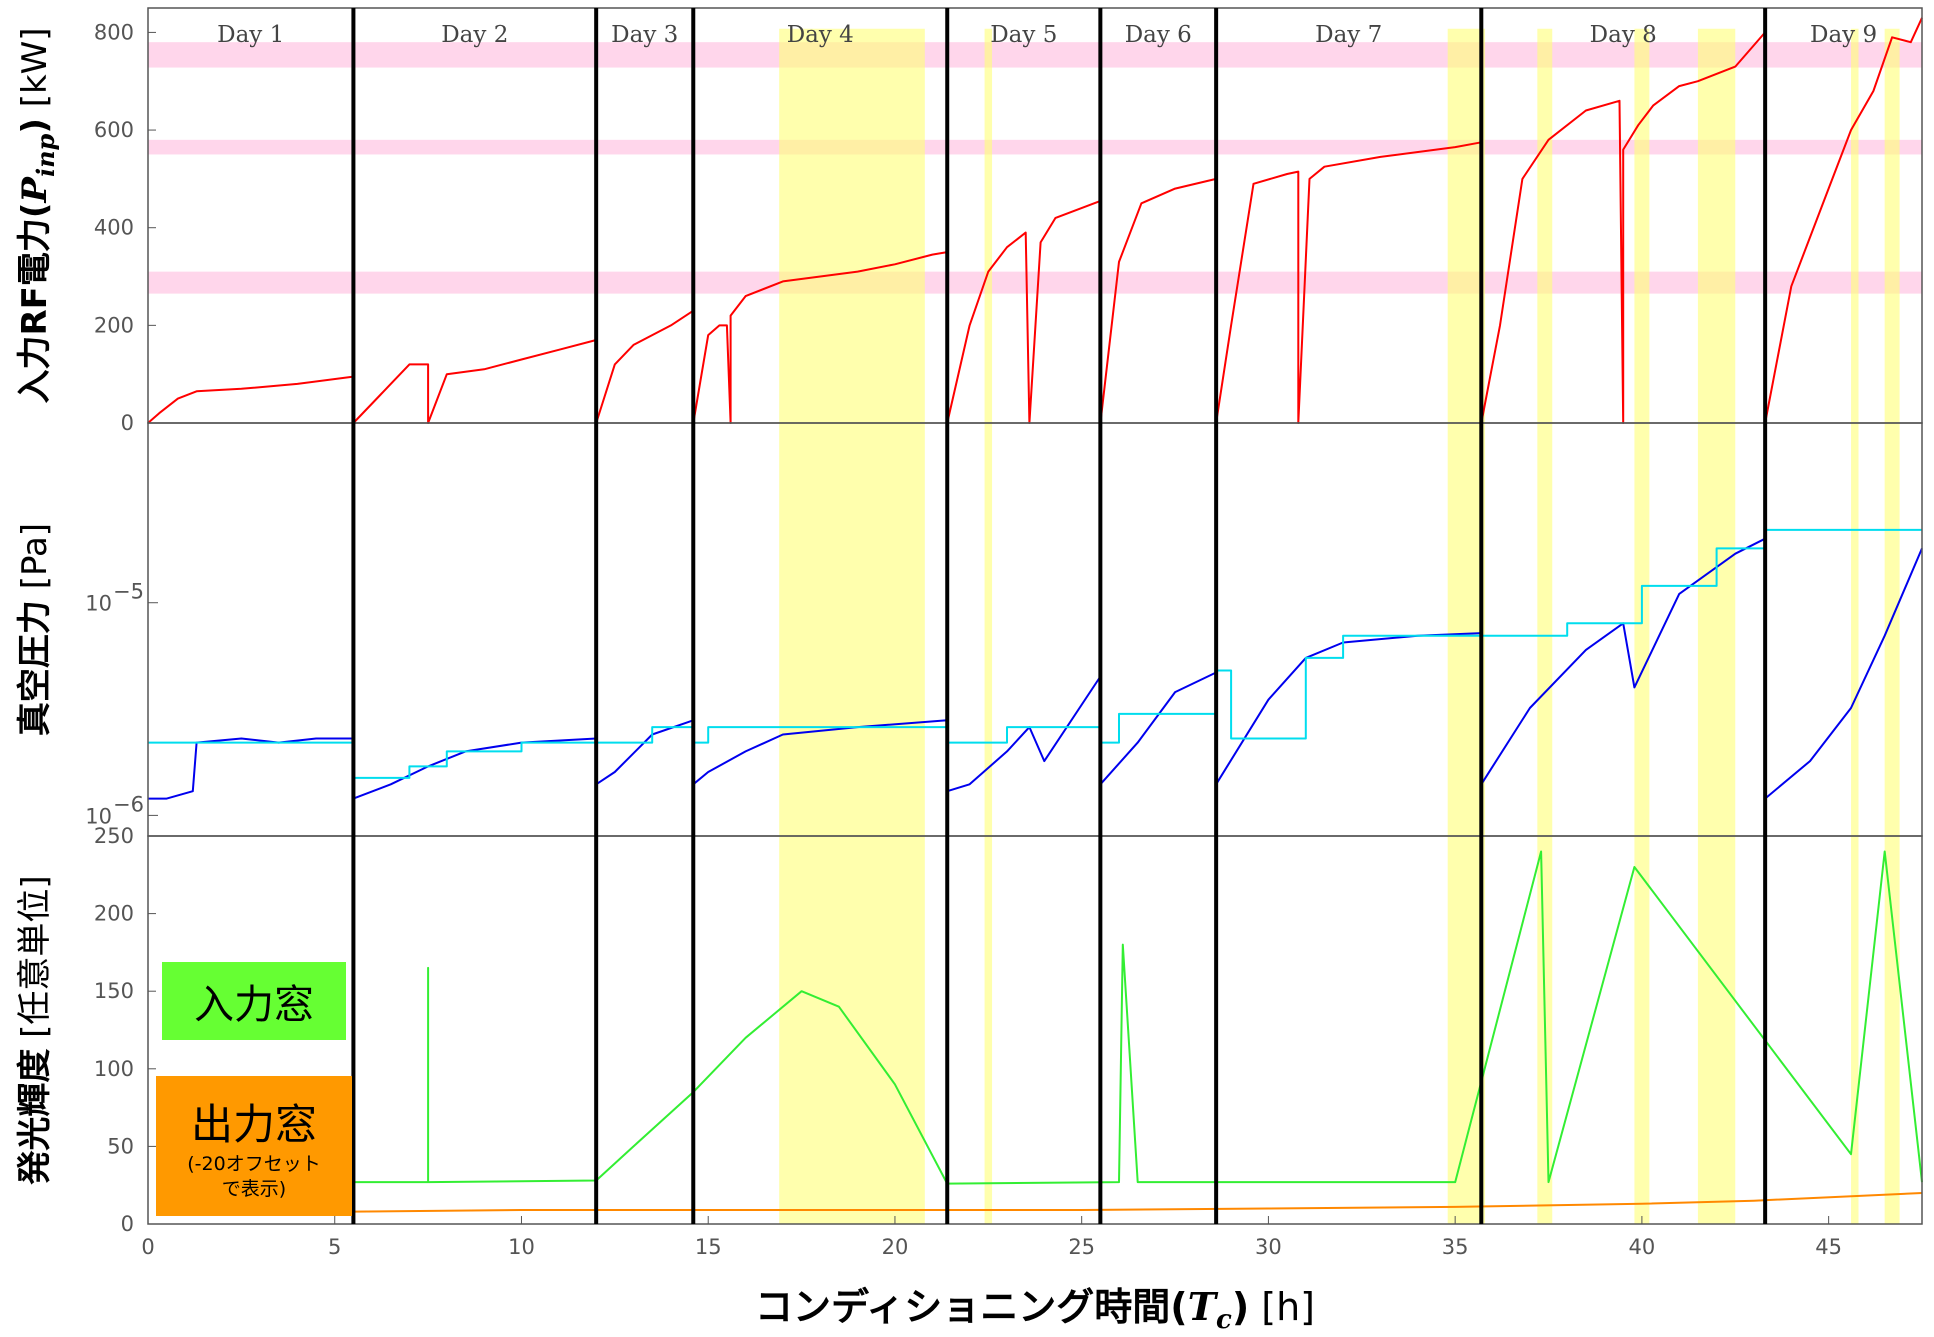  I want to click on legend-input-window: 入力窓, so click(254, 1001).